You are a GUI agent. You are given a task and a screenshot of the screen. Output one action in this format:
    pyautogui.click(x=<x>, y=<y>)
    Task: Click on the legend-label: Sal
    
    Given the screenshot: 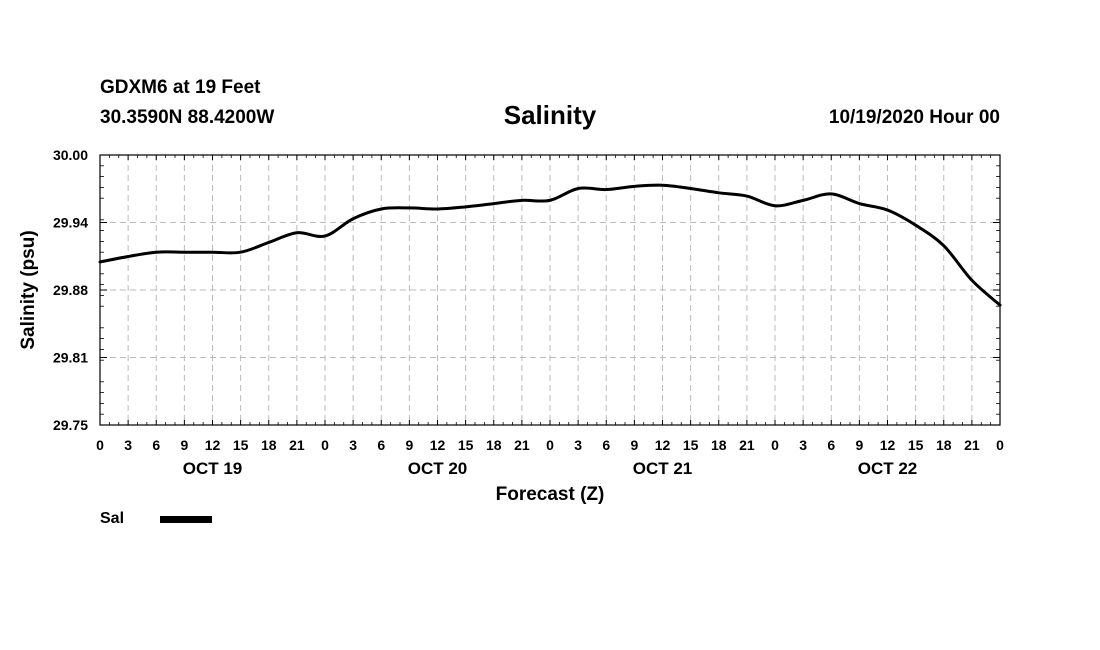 What is the action you would take?
    pyautogui.click(x=112, y=518)
    